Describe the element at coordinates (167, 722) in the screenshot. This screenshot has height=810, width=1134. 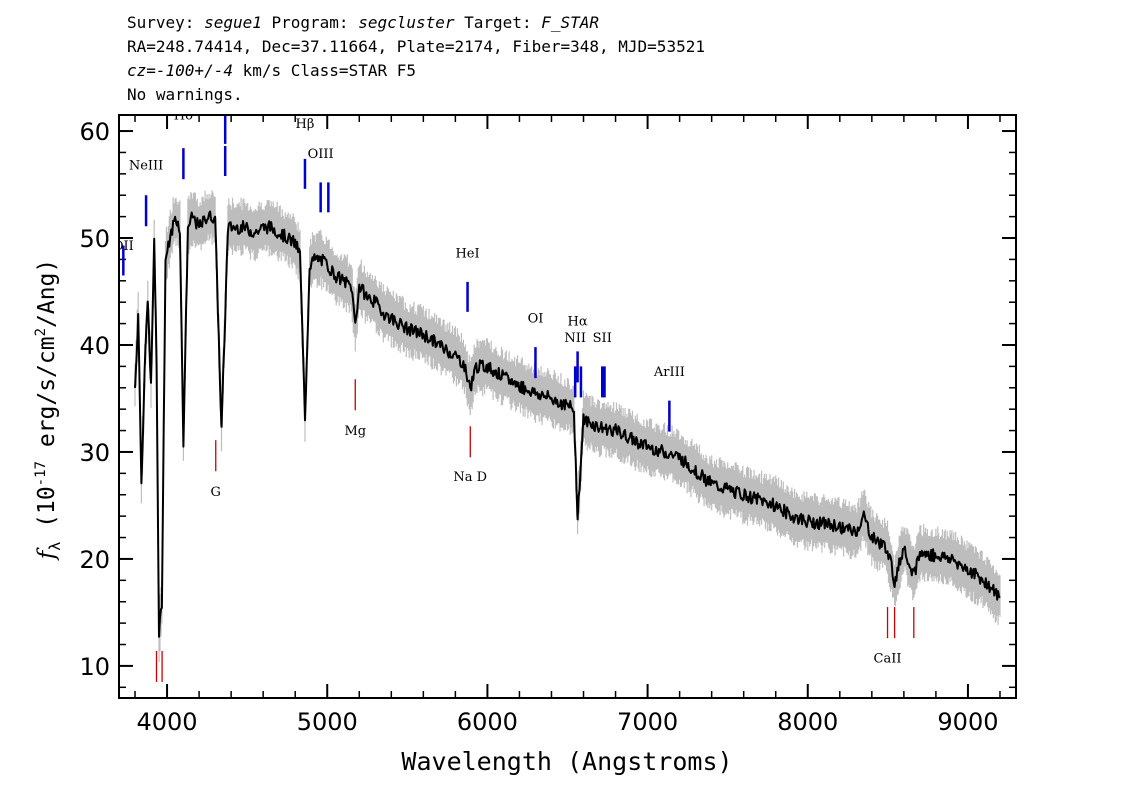
I see `x-tick-label: 4000` at that location.